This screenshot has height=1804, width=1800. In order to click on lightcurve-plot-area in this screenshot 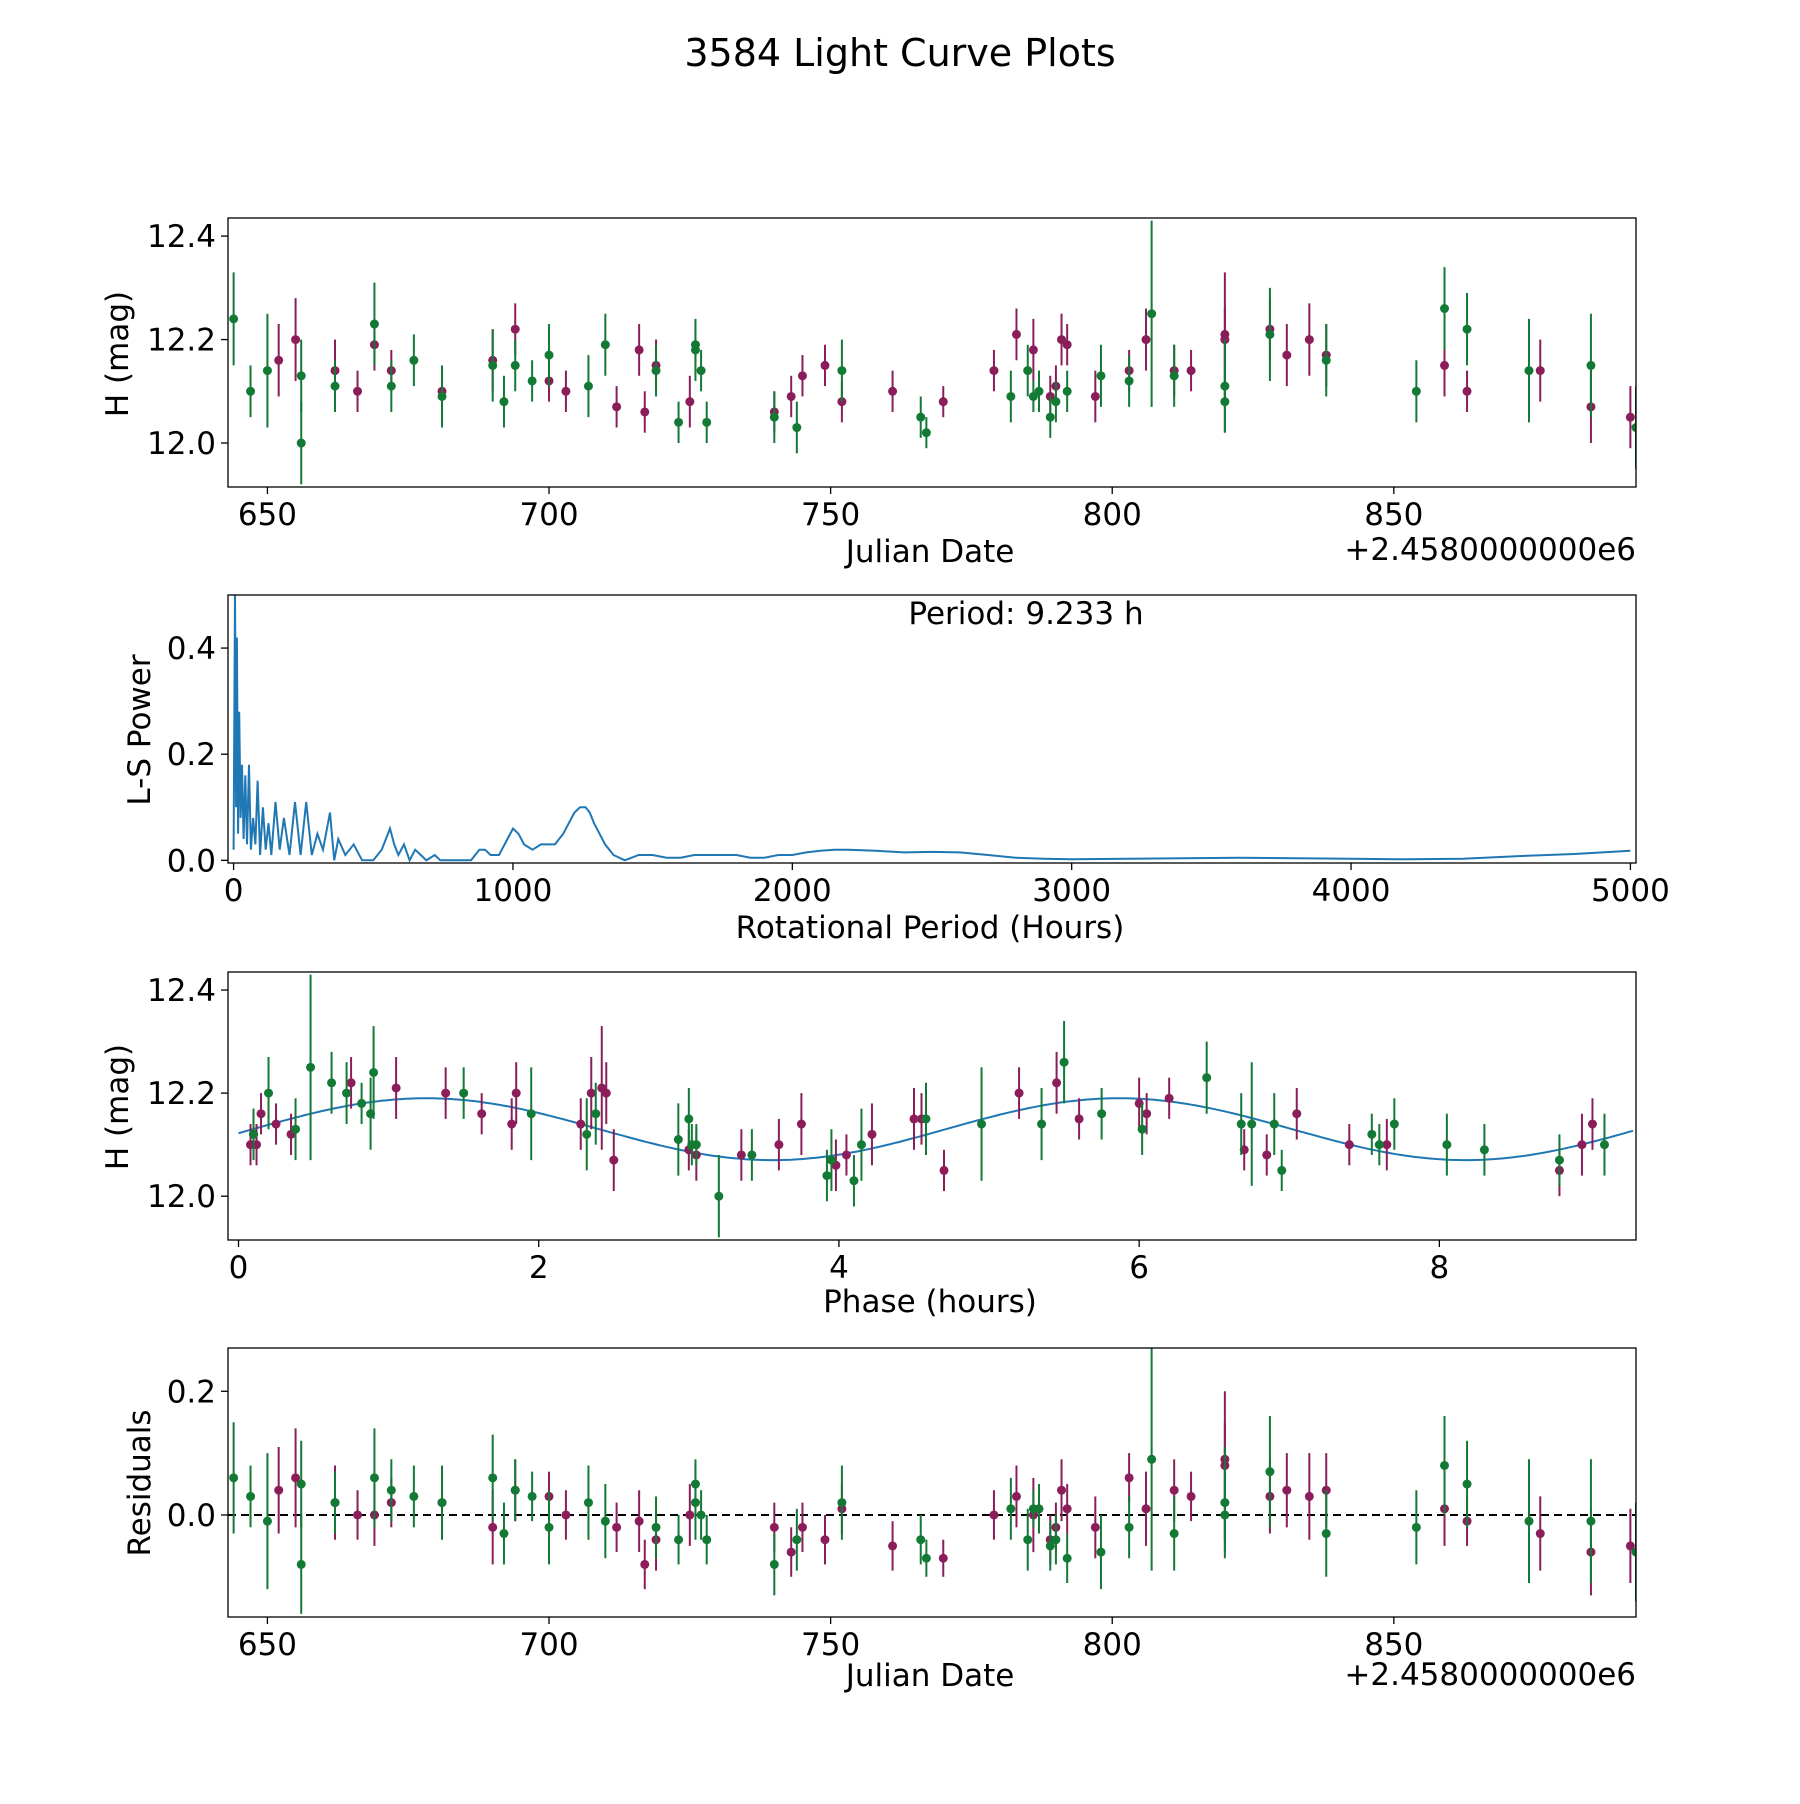, I will do `click(932, 352)`.